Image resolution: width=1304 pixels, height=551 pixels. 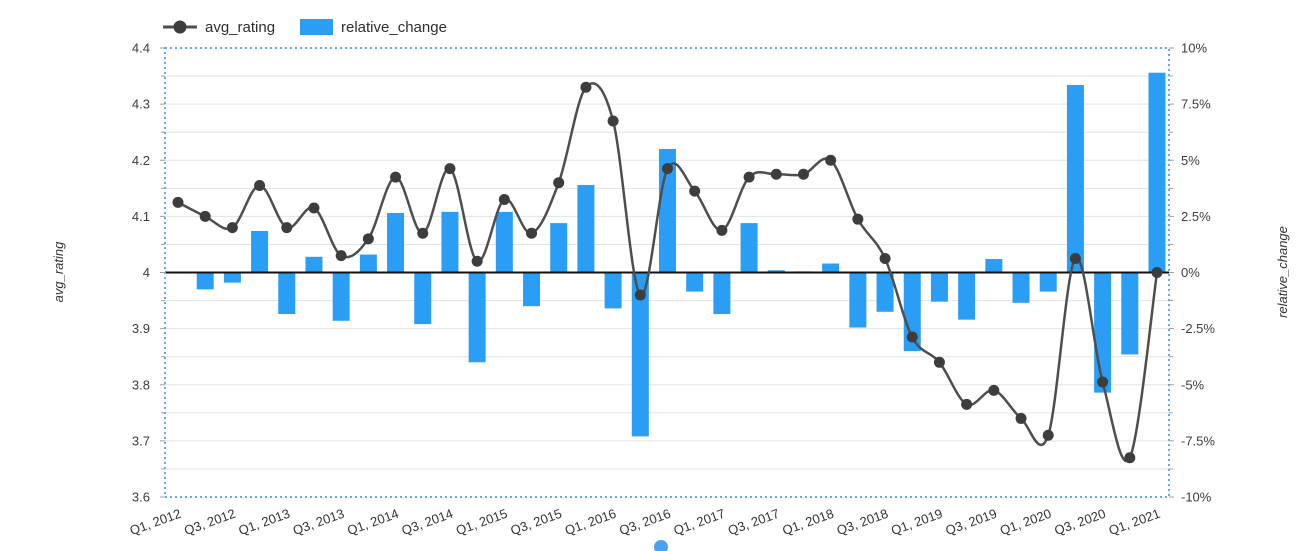 I want to click on data-point-q2-2016, so click(x=640, y=295).